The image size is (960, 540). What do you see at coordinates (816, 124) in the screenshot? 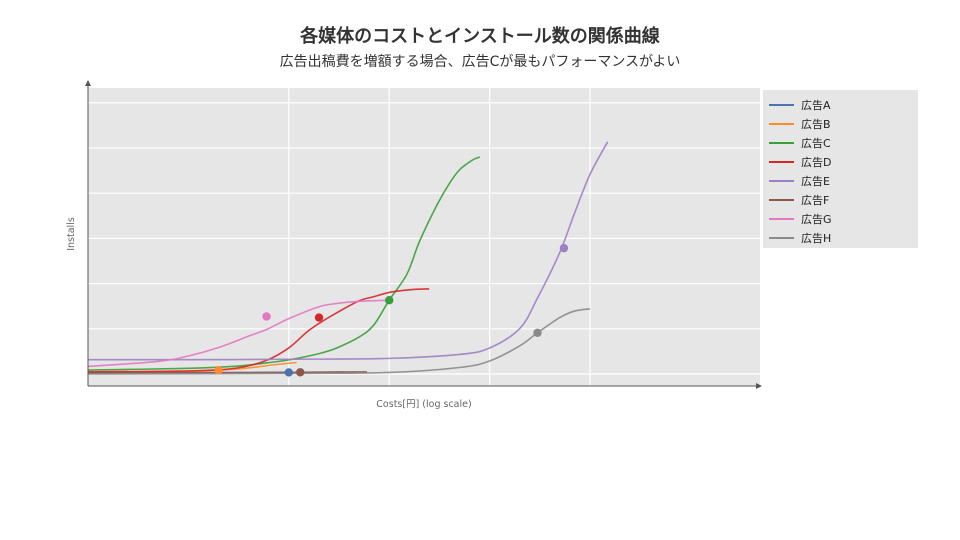
I see `legend-label: 広告B` at bounding box center [816, 124].